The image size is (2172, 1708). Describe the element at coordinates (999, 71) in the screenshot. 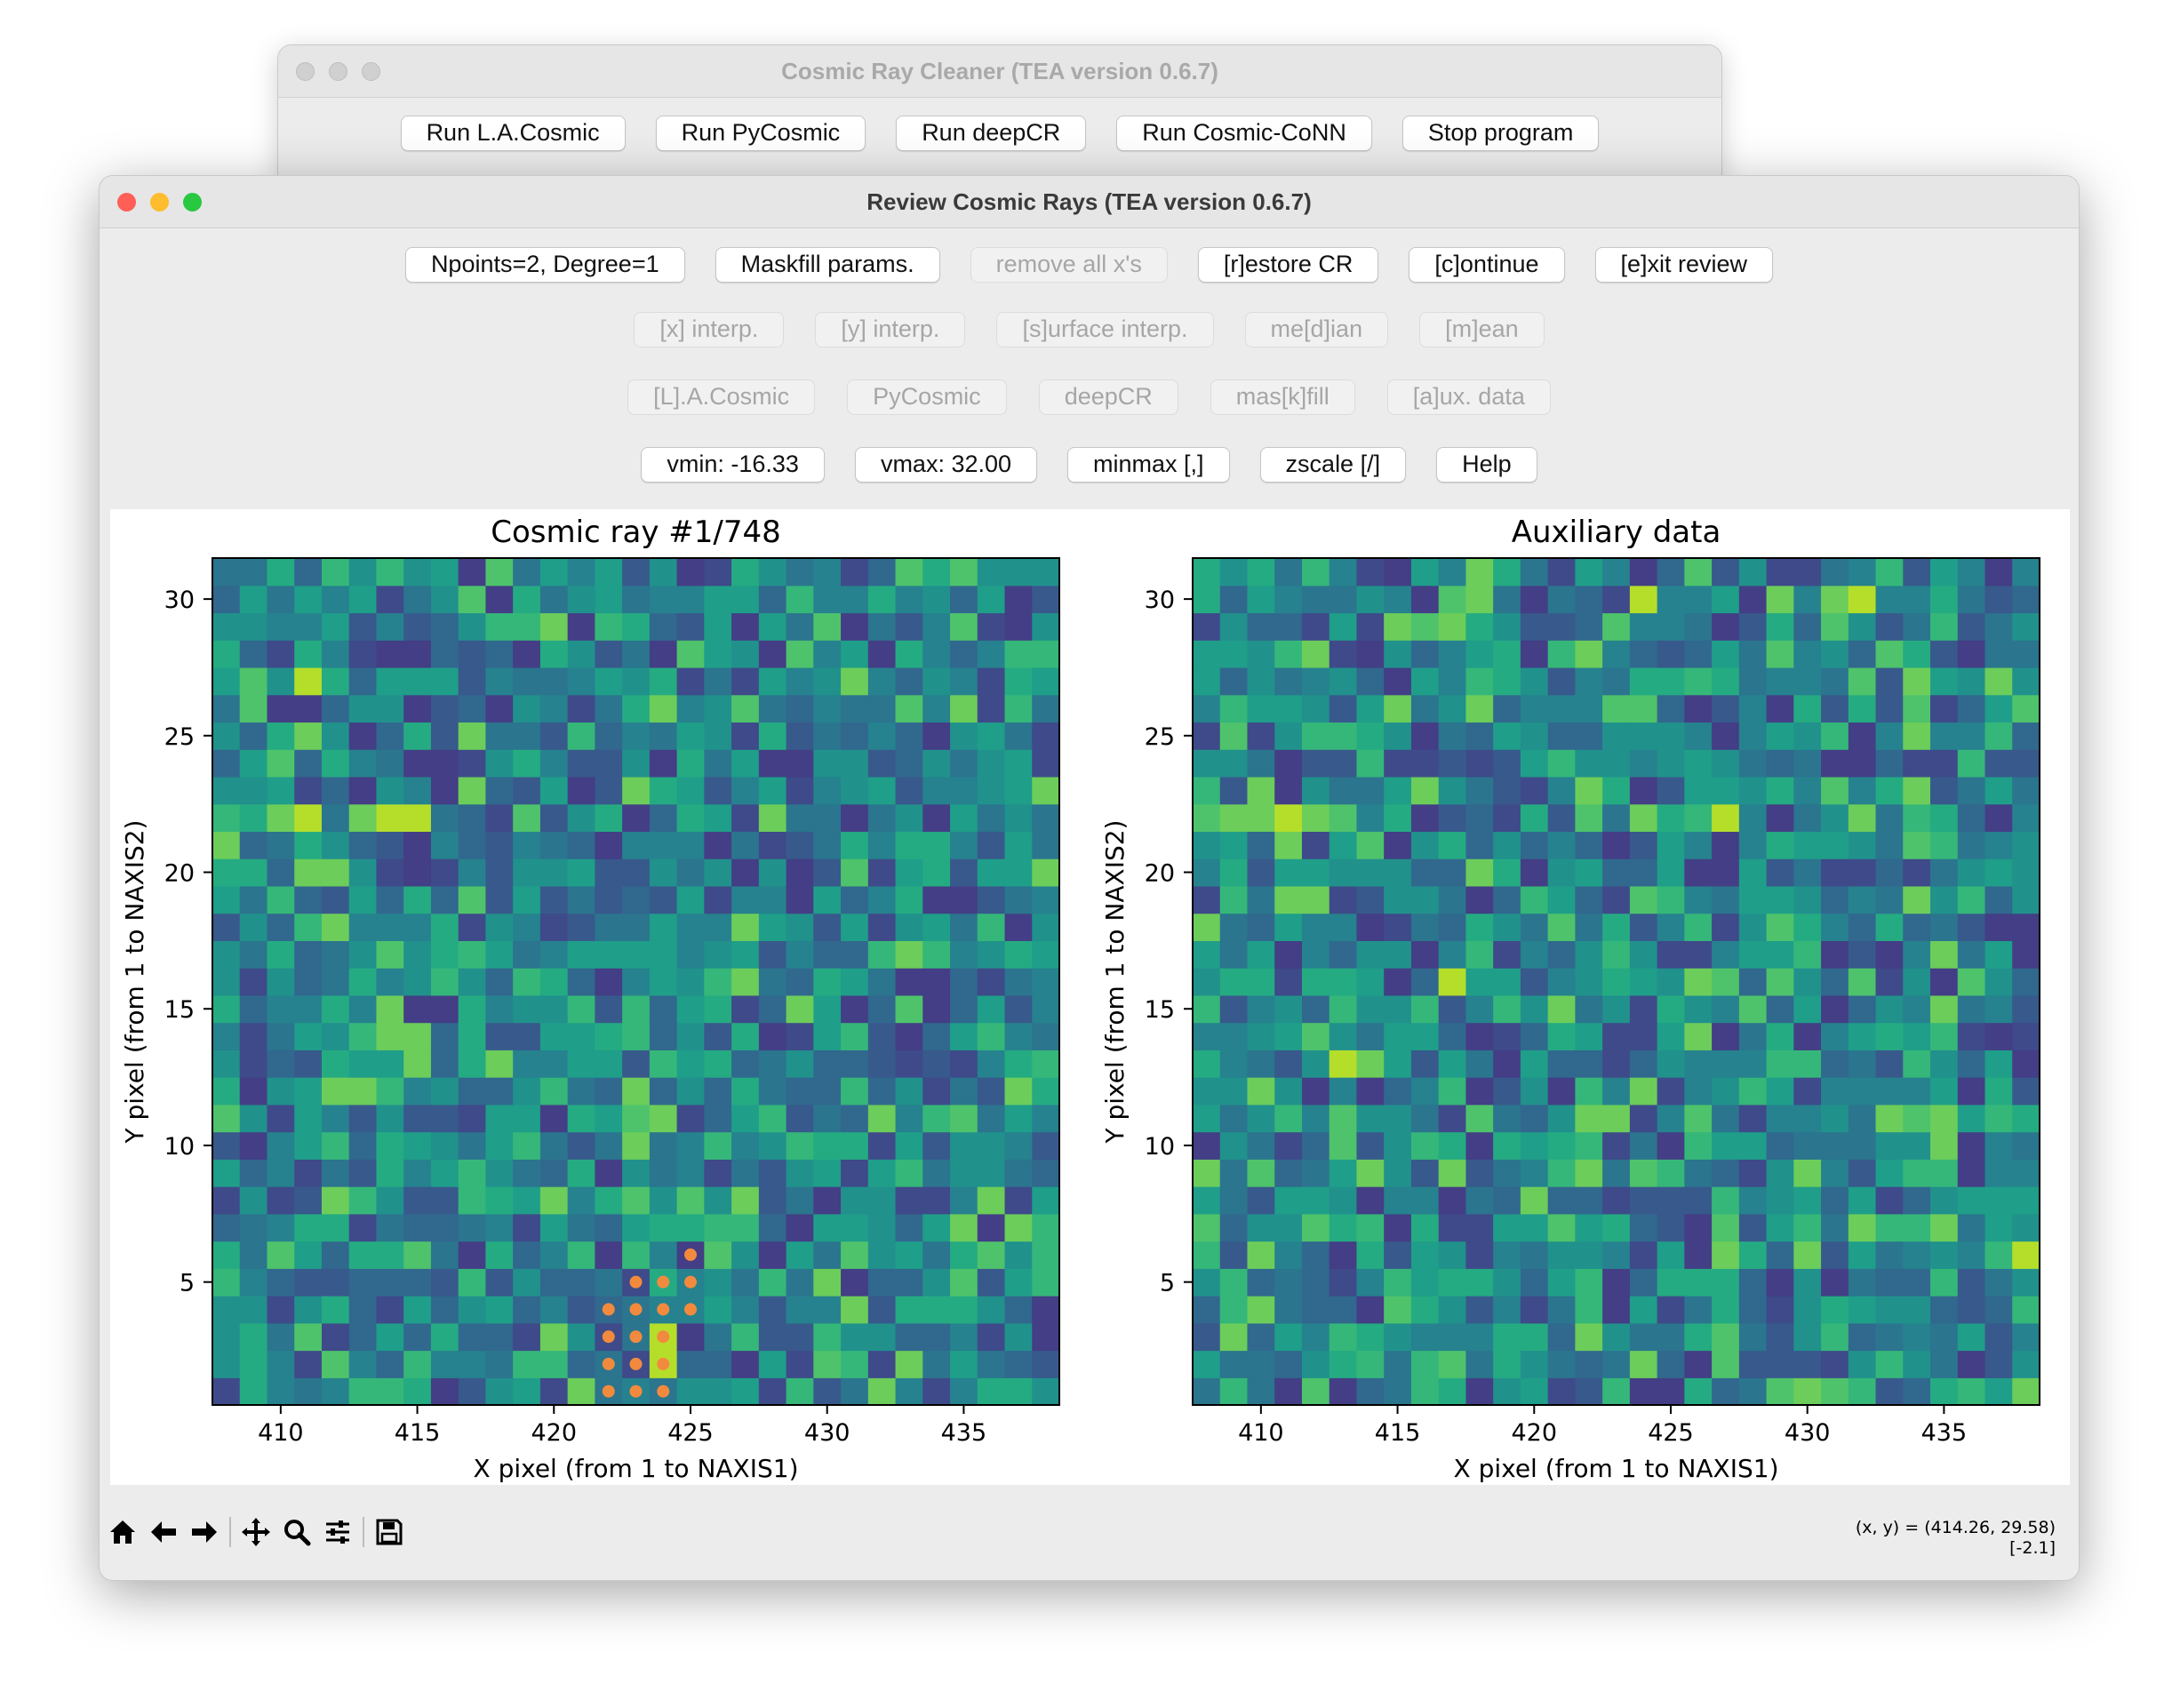

I see `back-window-titlebar: Cosmic Ray Cleaner (TEA version 0.6.7)` at that location.